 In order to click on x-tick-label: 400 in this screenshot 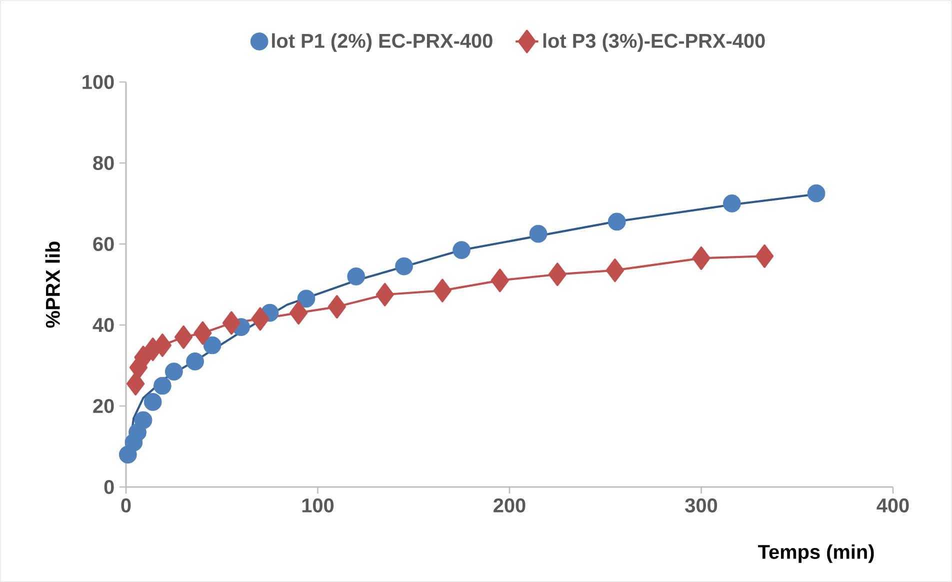, I will do `click(892, 505)`.